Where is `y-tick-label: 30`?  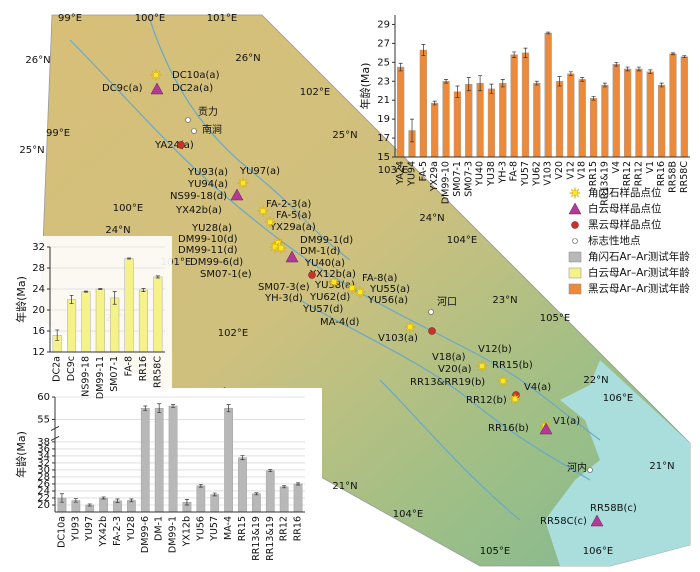 y-tick-label: 30 is located at coordinates (43, 470).